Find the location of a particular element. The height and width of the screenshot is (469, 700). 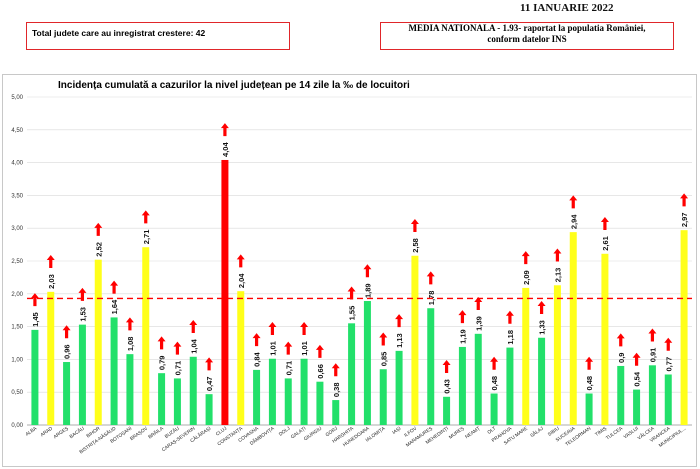

y-tick-label: 0,00 is located at coordinates (17, 426).